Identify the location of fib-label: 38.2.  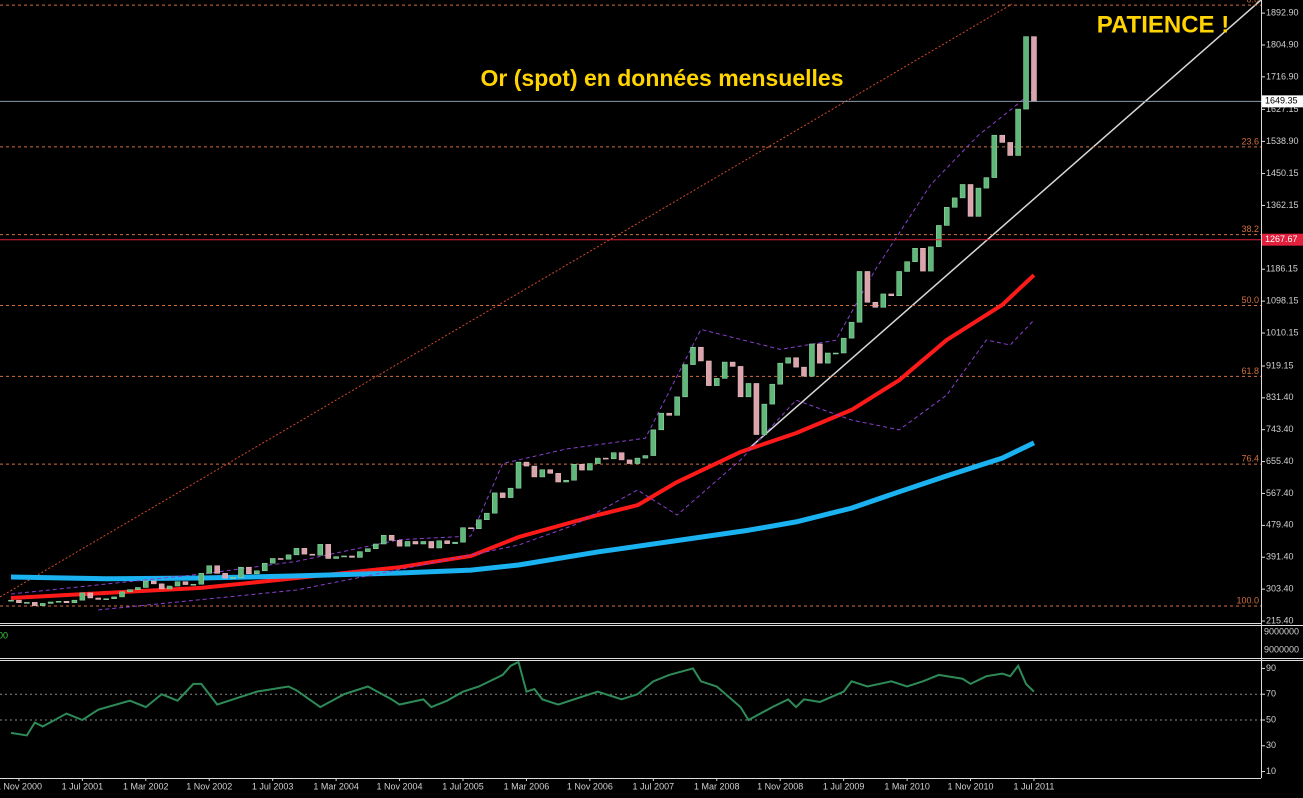
(1250, 229).